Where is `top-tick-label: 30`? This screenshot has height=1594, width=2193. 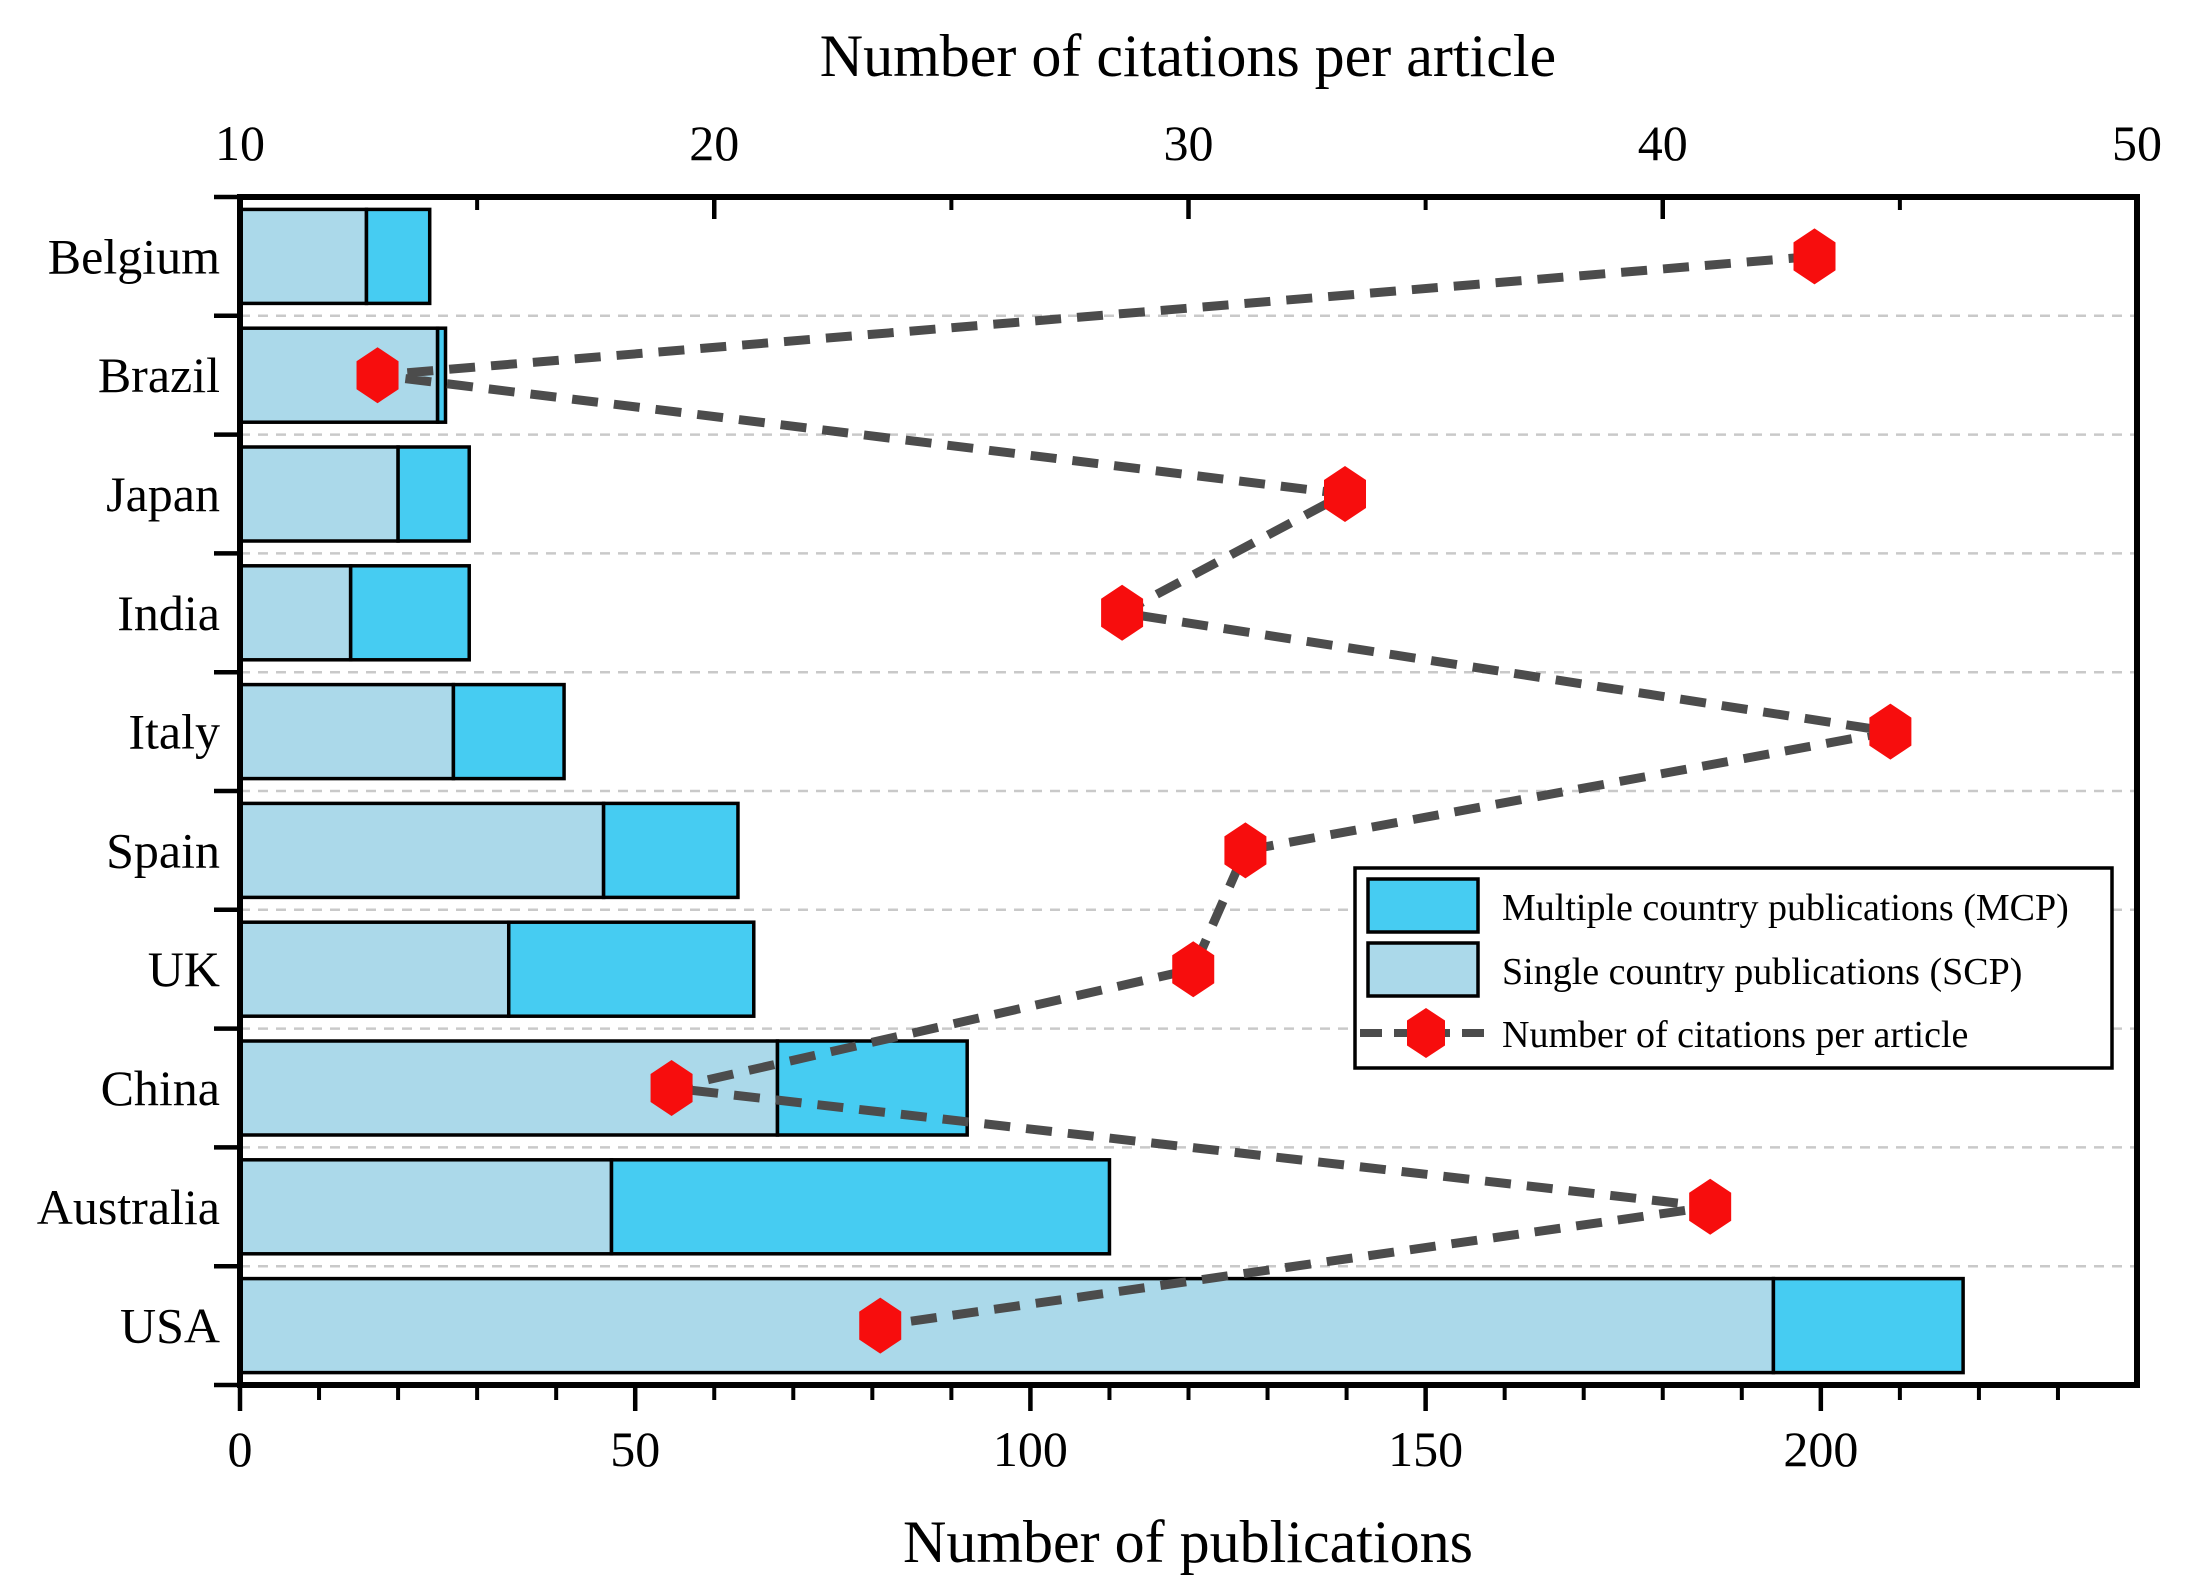 top-tick-label: 30 is located at coordinates (1189, 143).